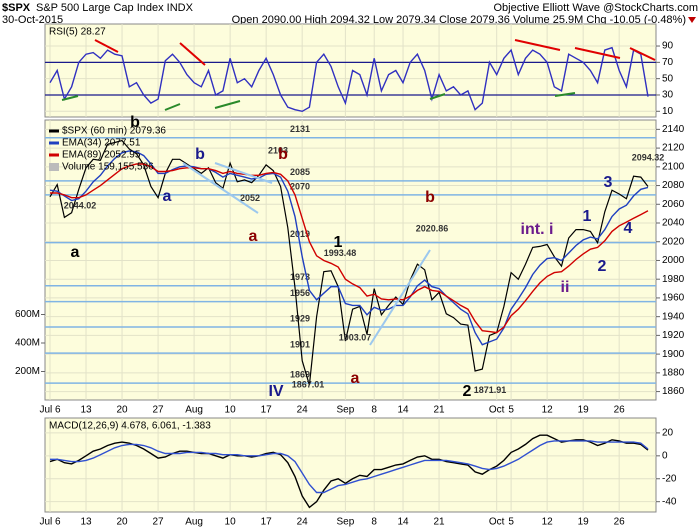 This screenshot has height=530, width=700. What do you see at coordinates (668, 95) in the screenshot?
I see `y-tick-label: 30` at bounding box center [668, 95].